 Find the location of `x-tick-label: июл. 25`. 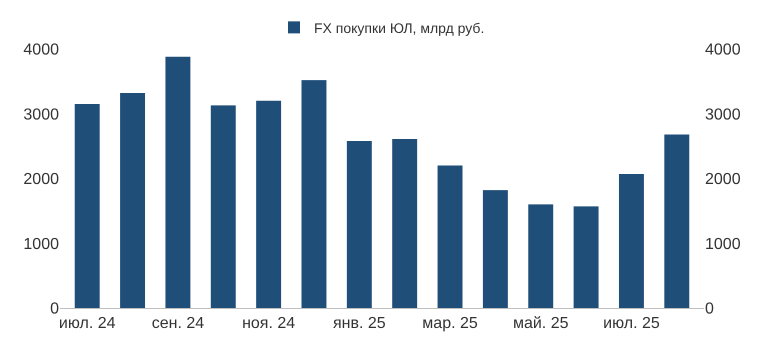

x-tick-label: июл. 25 is located at coordinates (631, 323).